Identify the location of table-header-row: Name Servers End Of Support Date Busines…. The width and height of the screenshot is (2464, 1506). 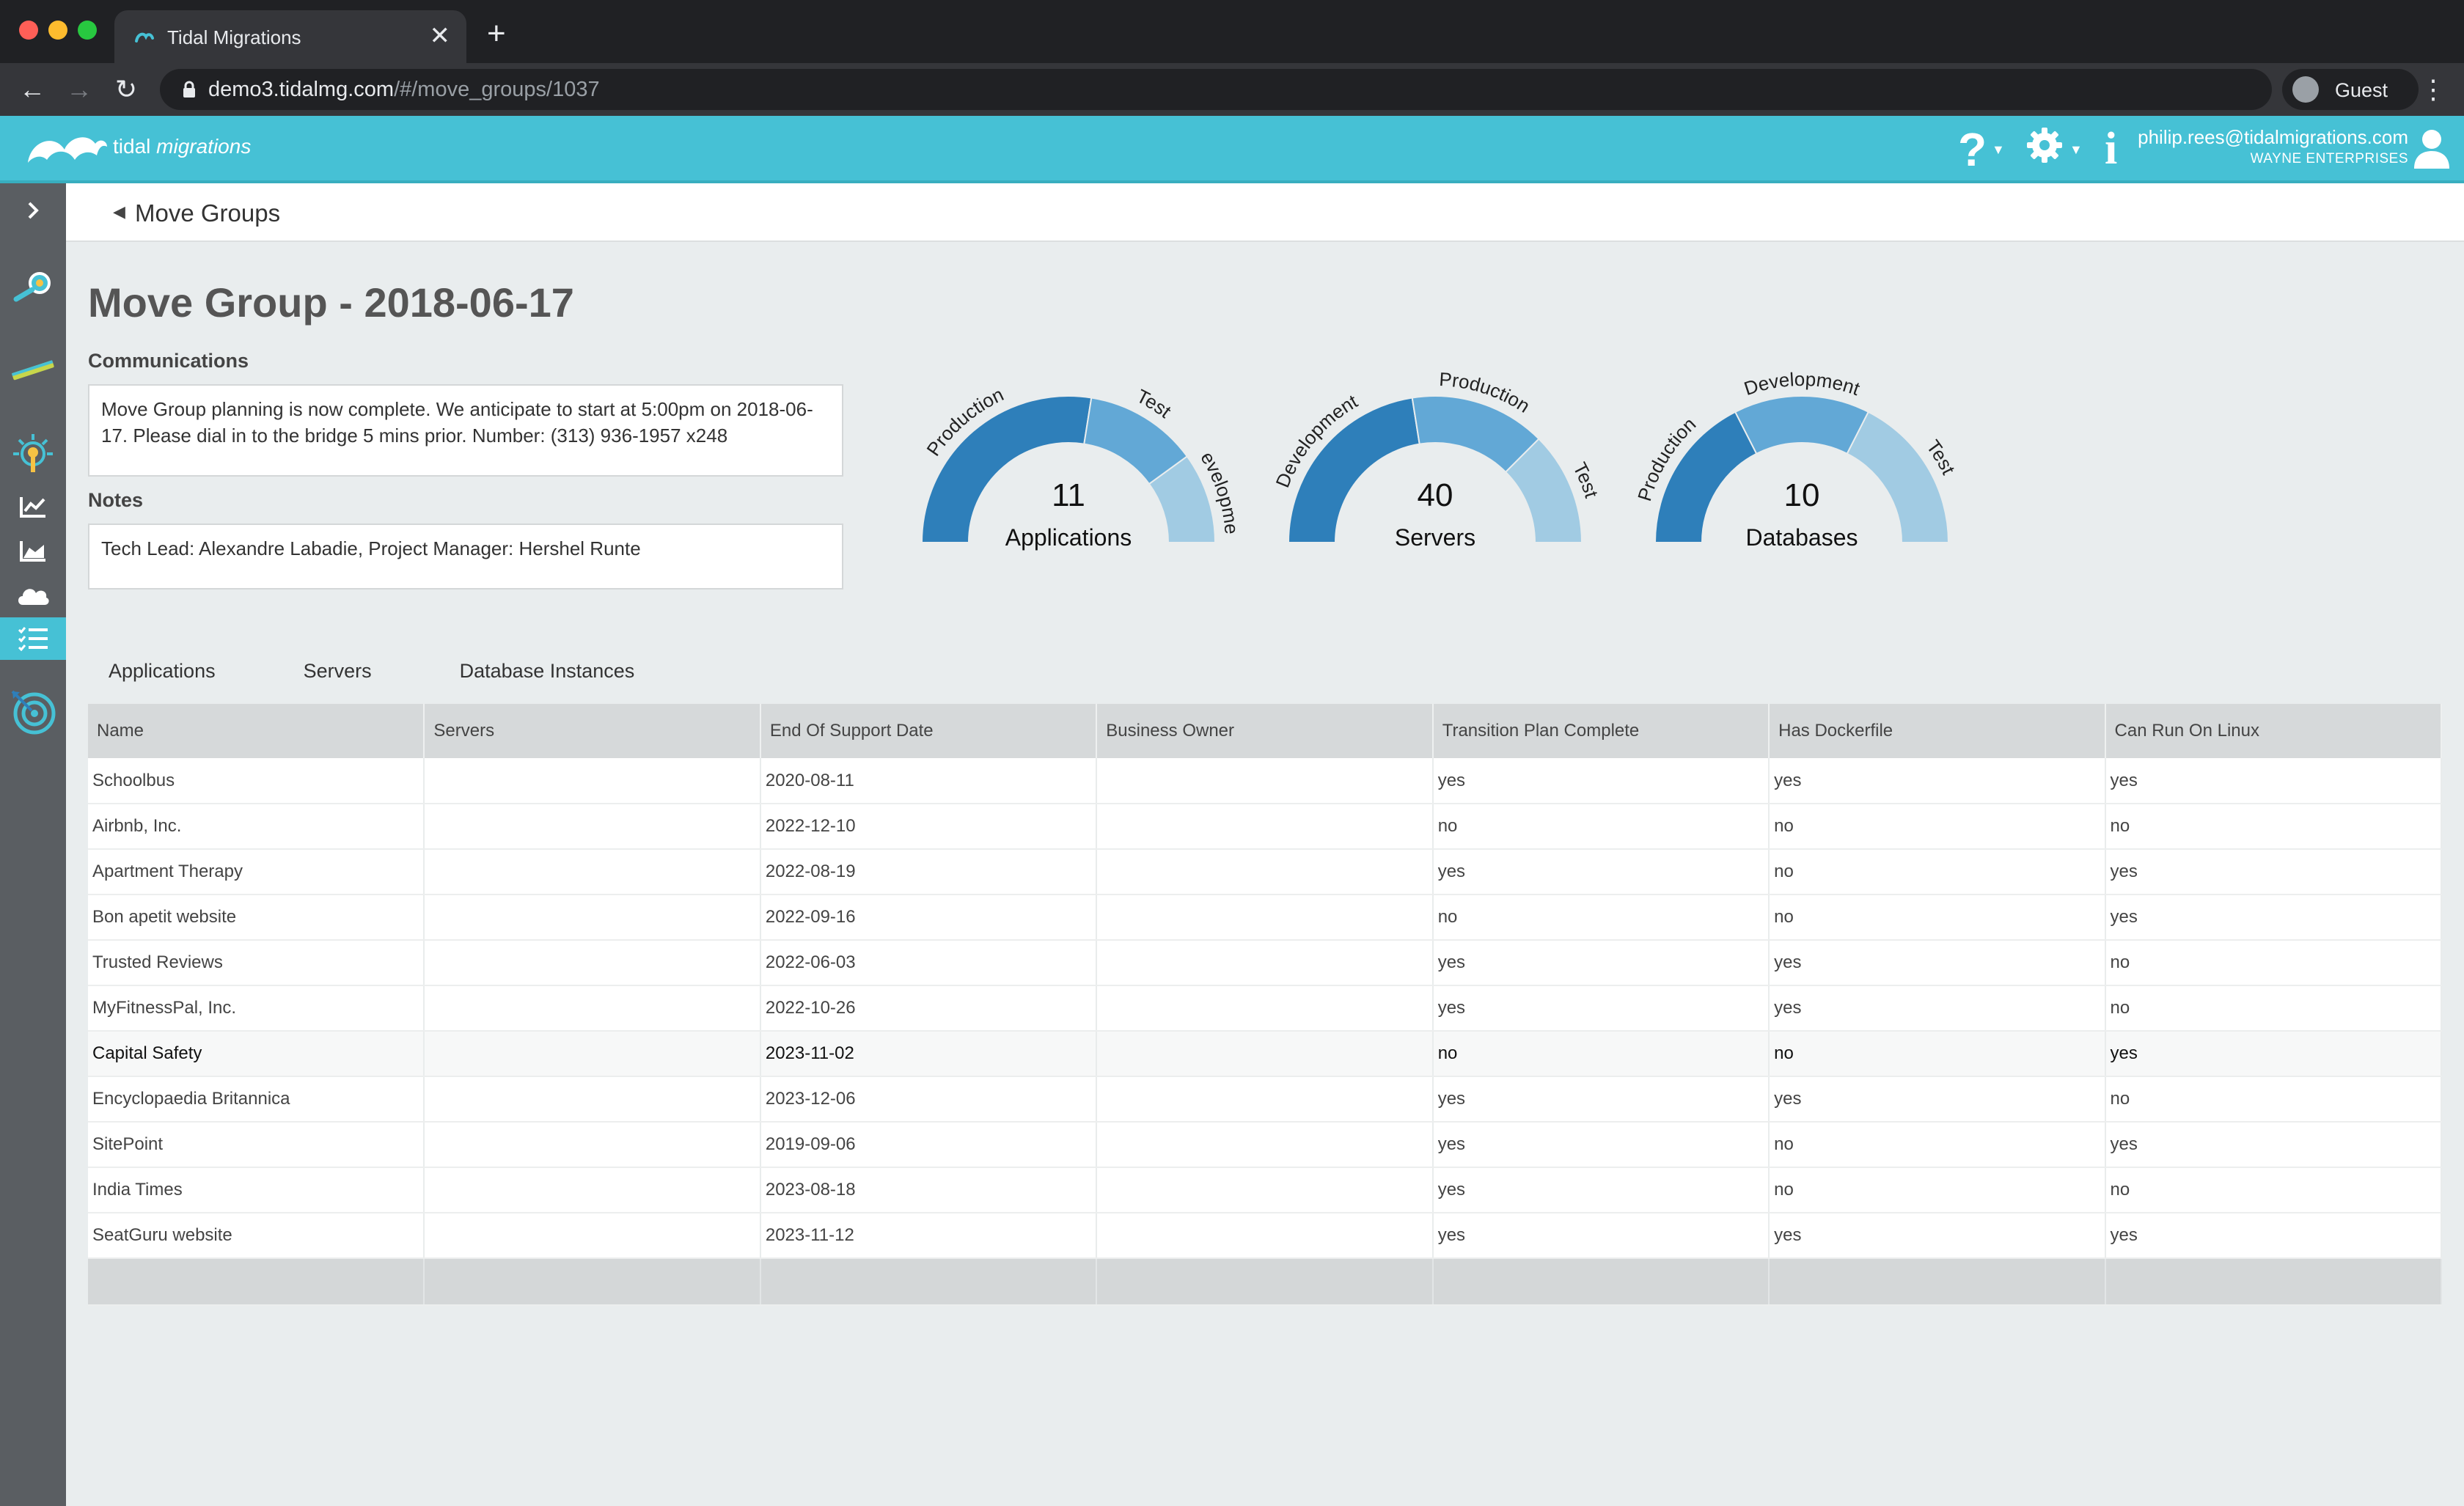
(1265, 731).